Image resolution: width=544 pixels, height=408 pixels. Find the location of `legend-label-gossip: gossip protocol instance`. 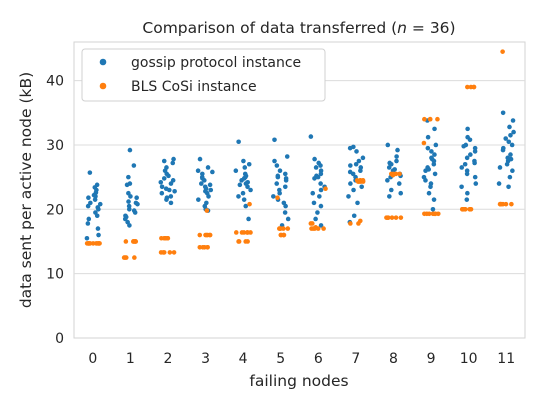

legend-label-gossip: gossip protocol instance is located at coordinates (216, 63).